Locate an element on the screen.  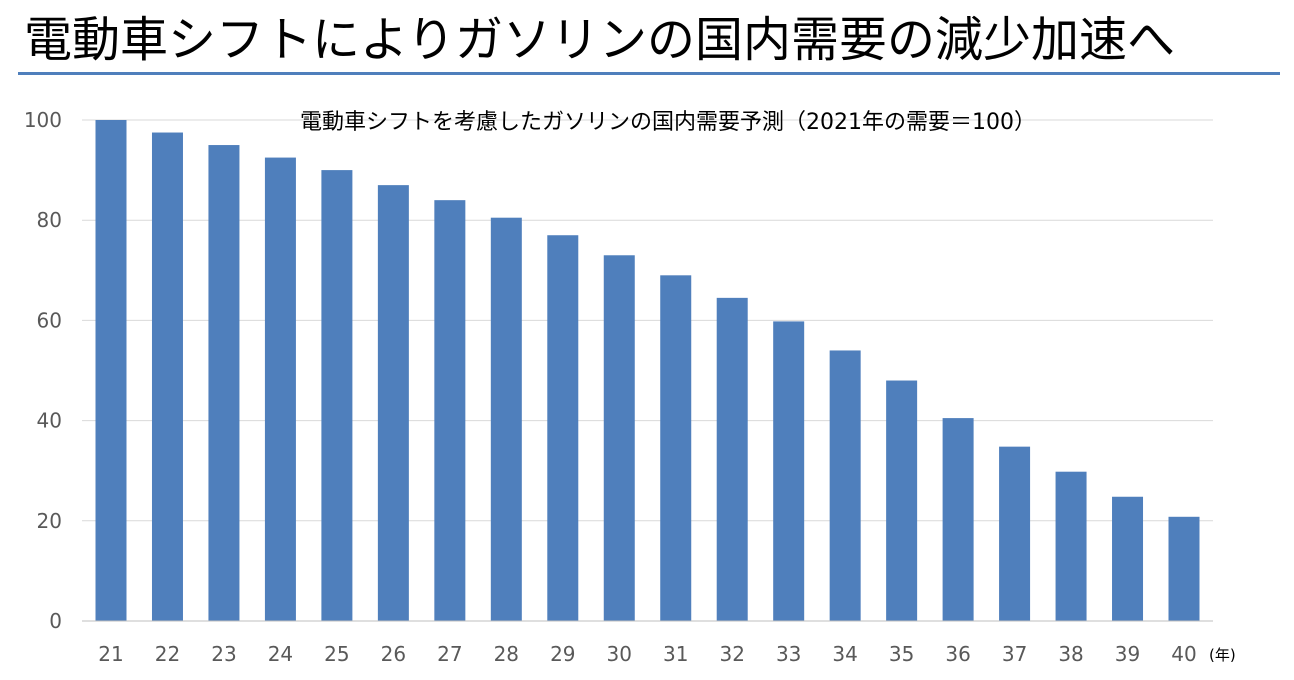
y-tick-label: 60 is located at coordinates (49, 320).